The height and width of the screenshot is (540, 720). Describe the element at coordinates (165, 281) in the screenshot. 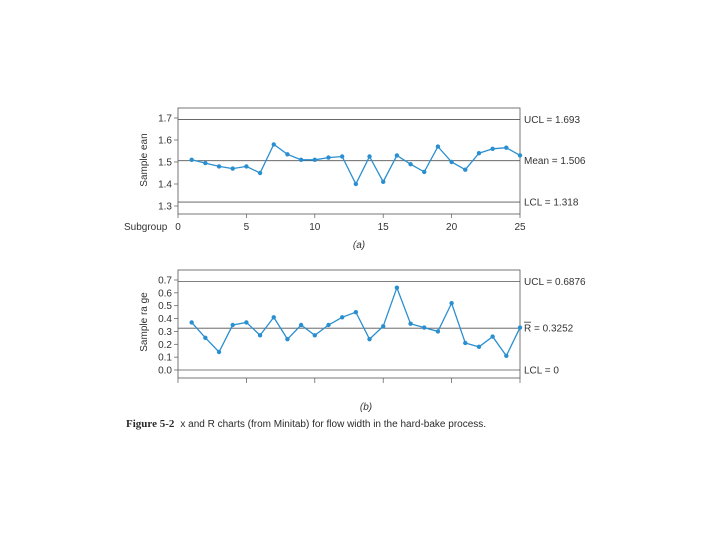

I see `y-tick-label: 0.7` at that location.